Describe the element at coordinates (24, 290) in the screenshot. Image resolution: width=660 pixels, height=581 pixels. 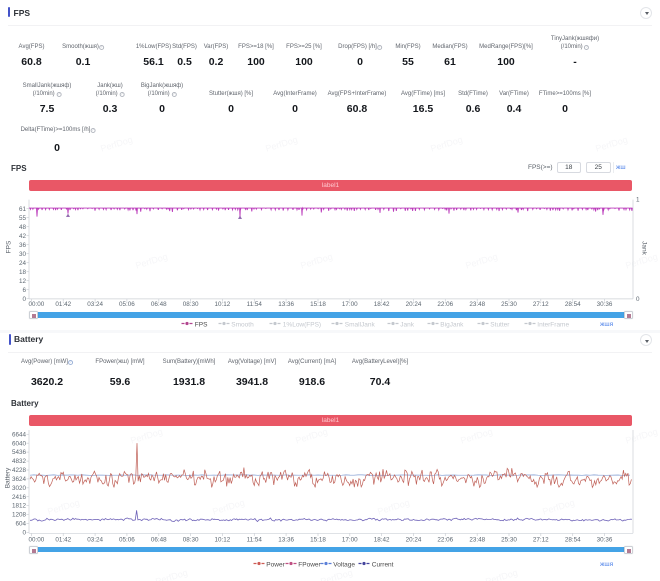
I see `svg-text: 6` at that location.